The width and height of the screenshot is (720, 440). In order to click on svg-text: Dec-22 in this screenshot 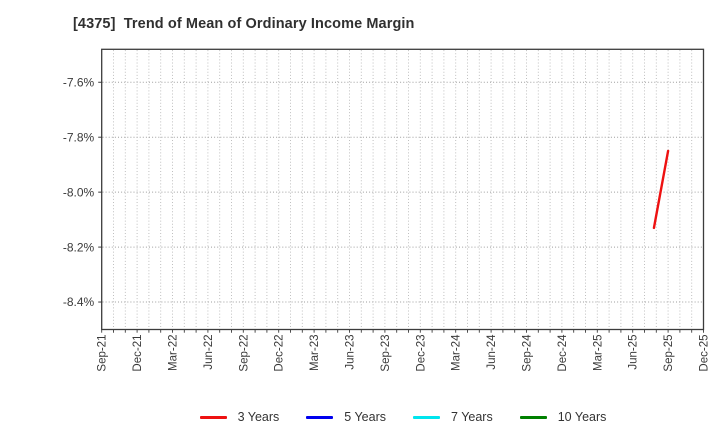, I will do `click(280, 353)`.